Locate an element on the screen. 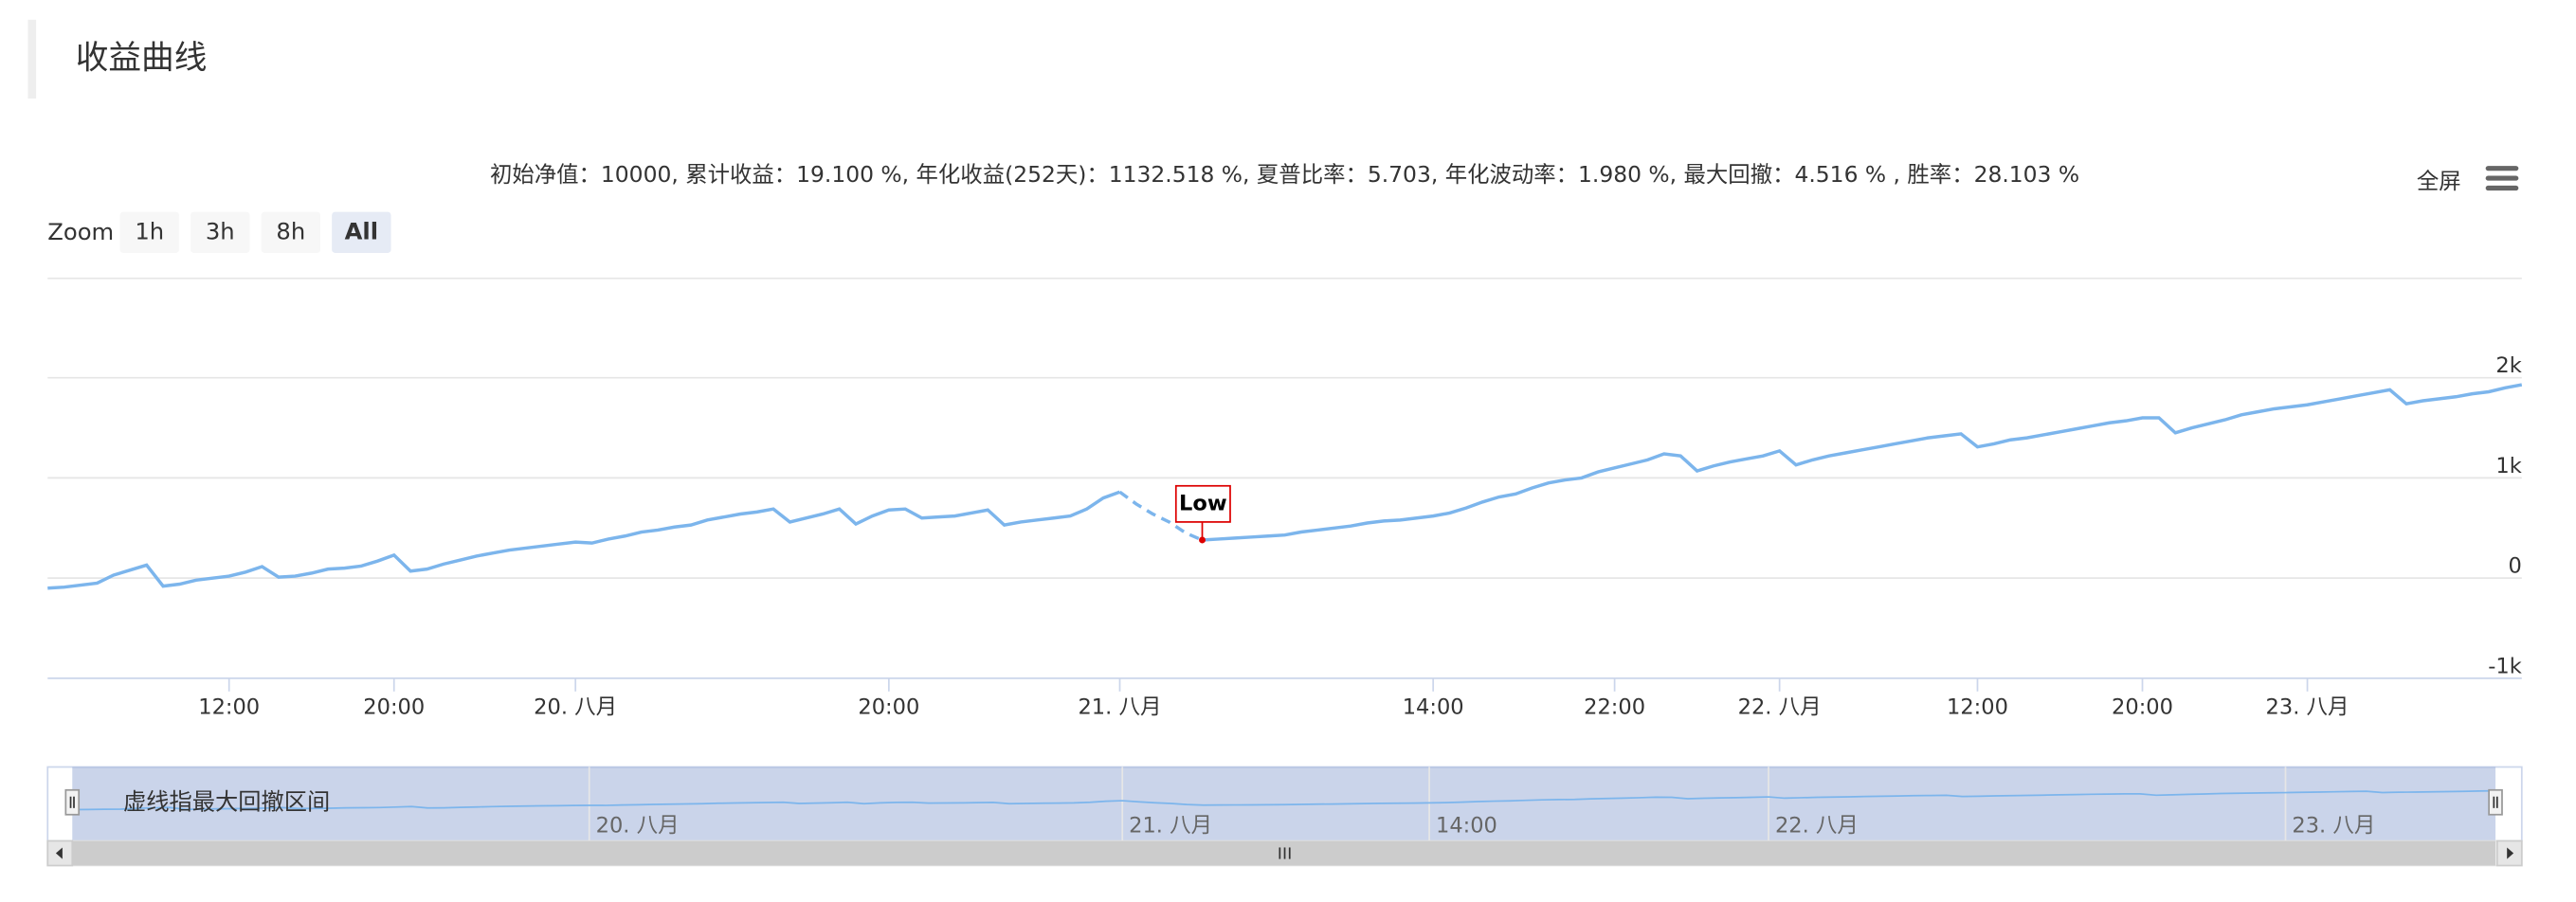  zoom-label: Zoom is located at coordinates (80, 231).